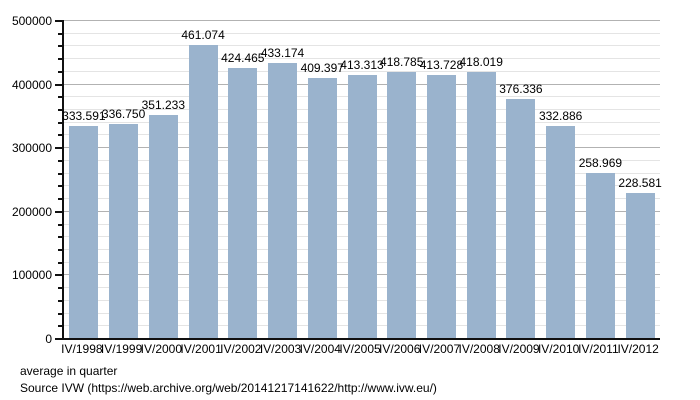 Image resolution: width=700 pixels, height=400 pixels. Describe the element at coordinates (31, 84) in the screenshot. I see `y-axis-tick-label: 400000` at that location.